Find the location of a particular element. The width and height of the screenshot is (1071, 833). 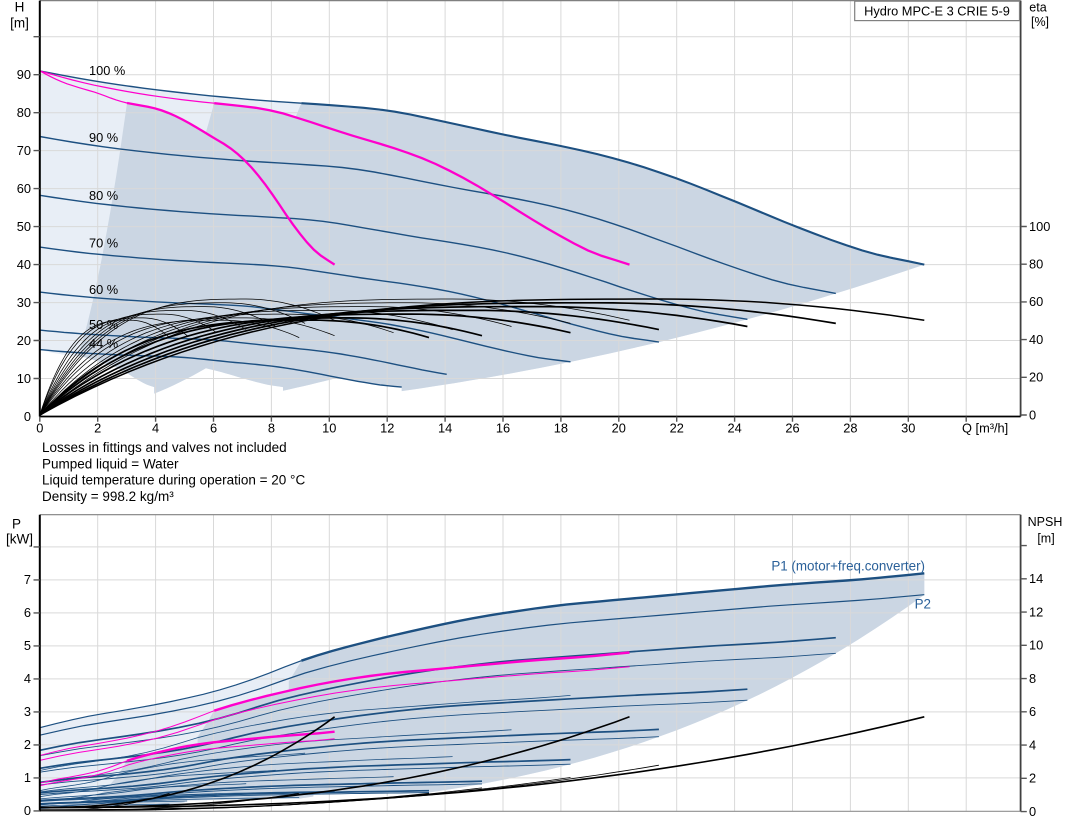

svg-text: 5 is located at coordinates (27, 645).